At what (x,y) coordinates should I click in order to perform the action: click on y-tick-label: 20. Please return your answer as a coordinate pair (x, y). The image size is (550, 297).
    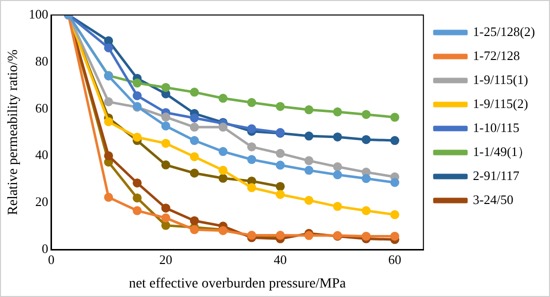
    Looking at the image, I should click on (41, 202).